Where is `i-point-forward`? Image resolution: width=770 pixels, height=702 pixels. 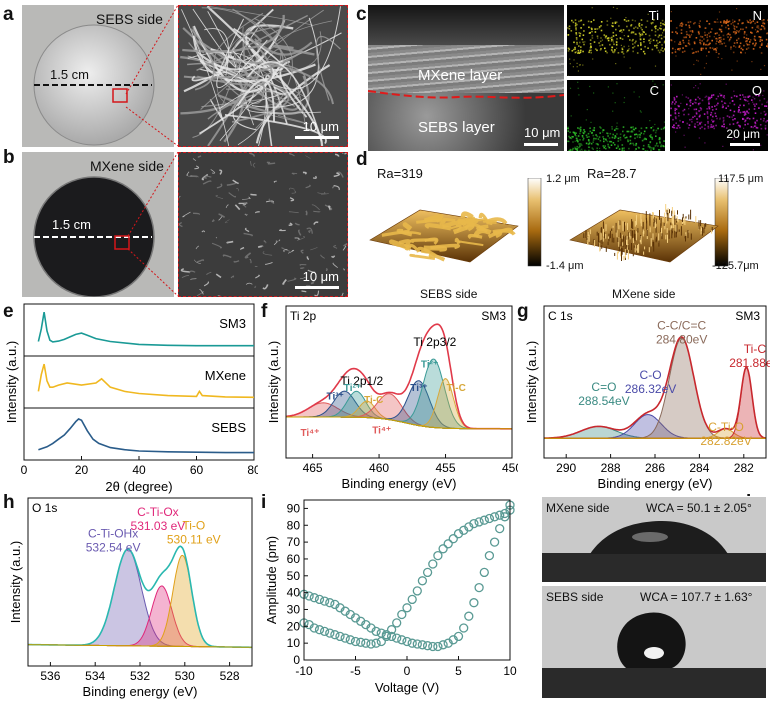
i-point-forward is located at coordinates (340, 636).